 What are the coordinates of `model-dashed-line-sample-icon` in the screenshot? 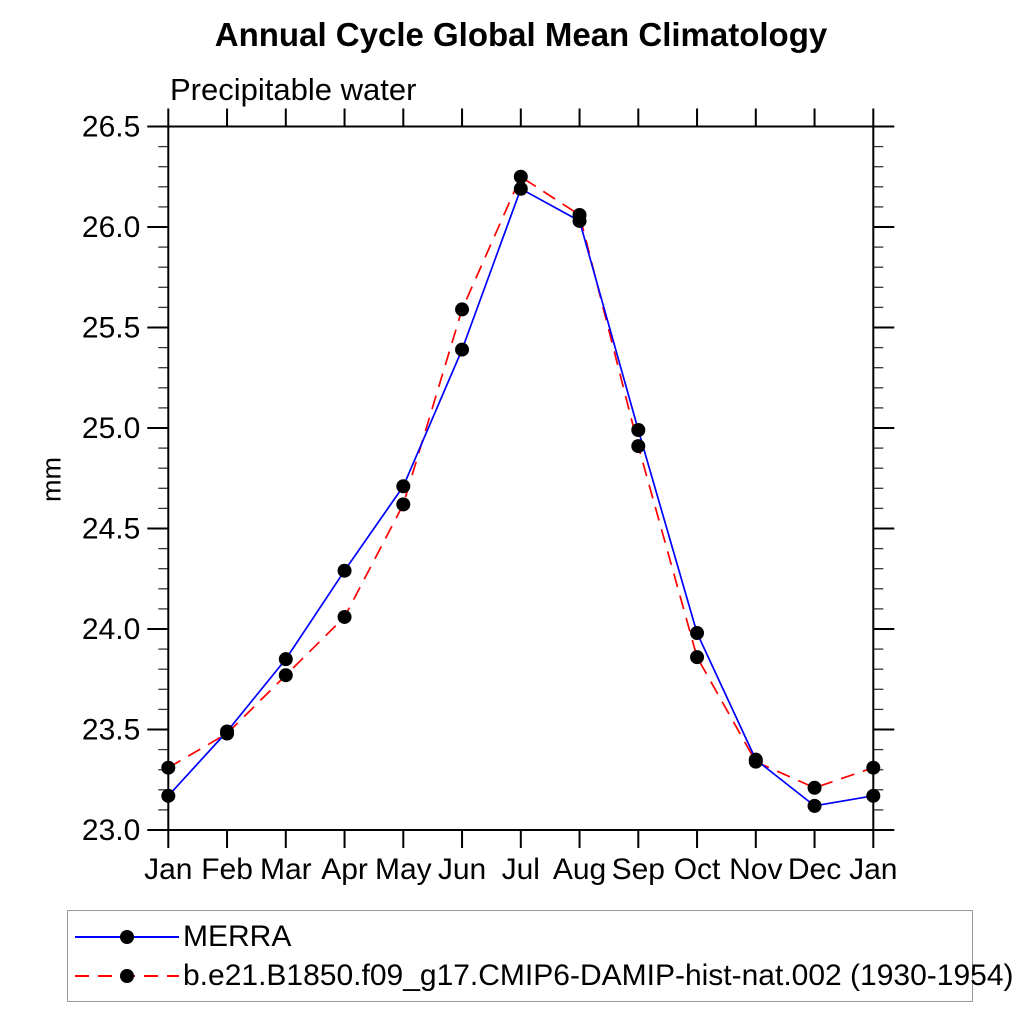 It's located at (127, 975).